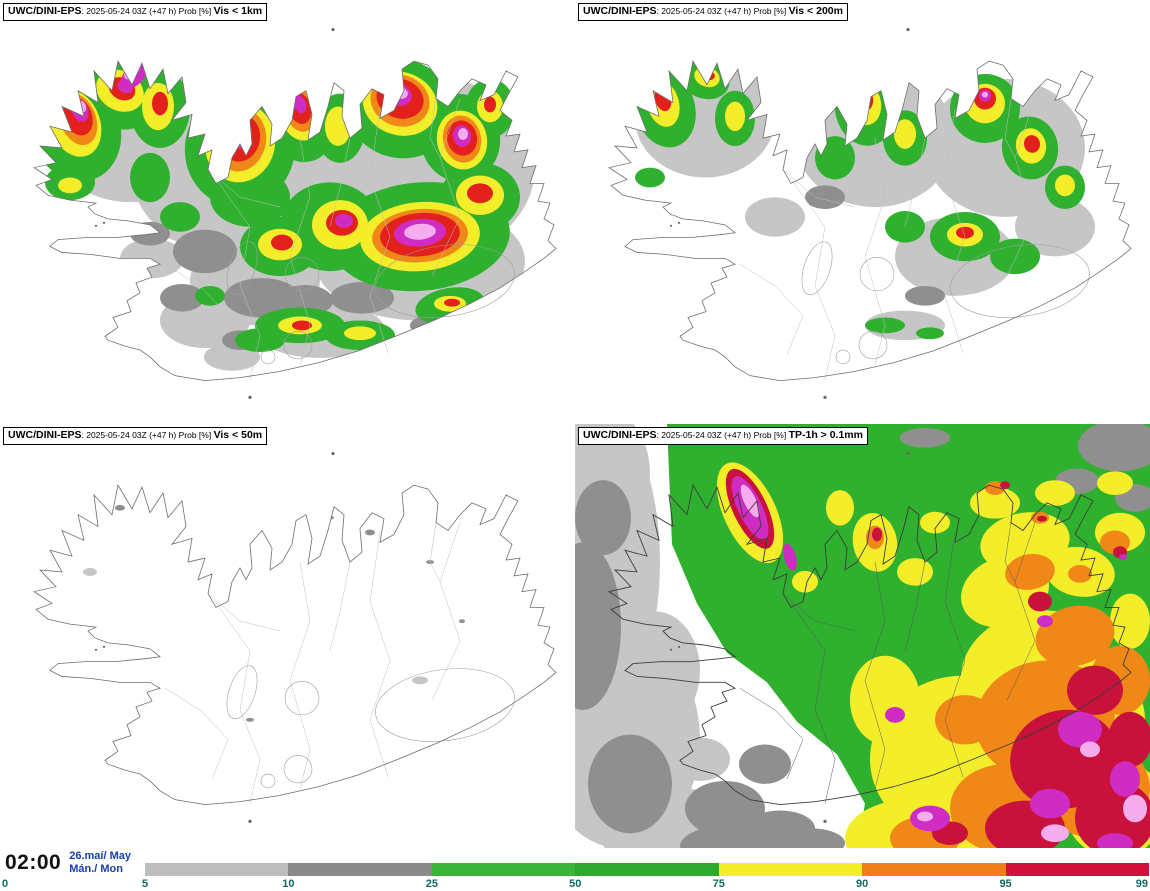 The width and height of the screenshot is (1150, 891). I want to click on colorbar-tick-25: 25, so click(431, 884).